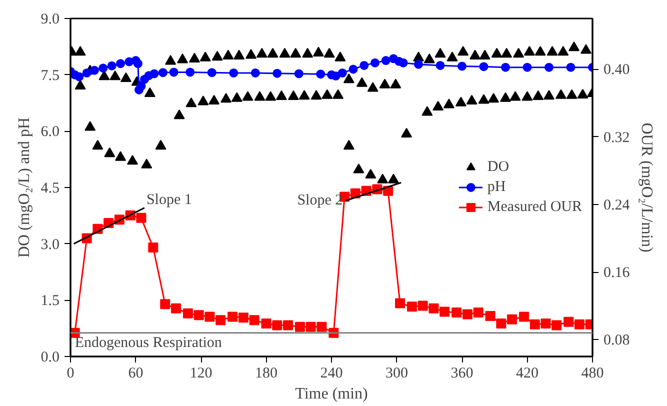 Image resolution: width=667 pixels, height=406 pixels. What do you see at coordinates (617, 273) in the screenshot?
I see `y2-tick-label: 0.16` at bounding box center [617, 273].